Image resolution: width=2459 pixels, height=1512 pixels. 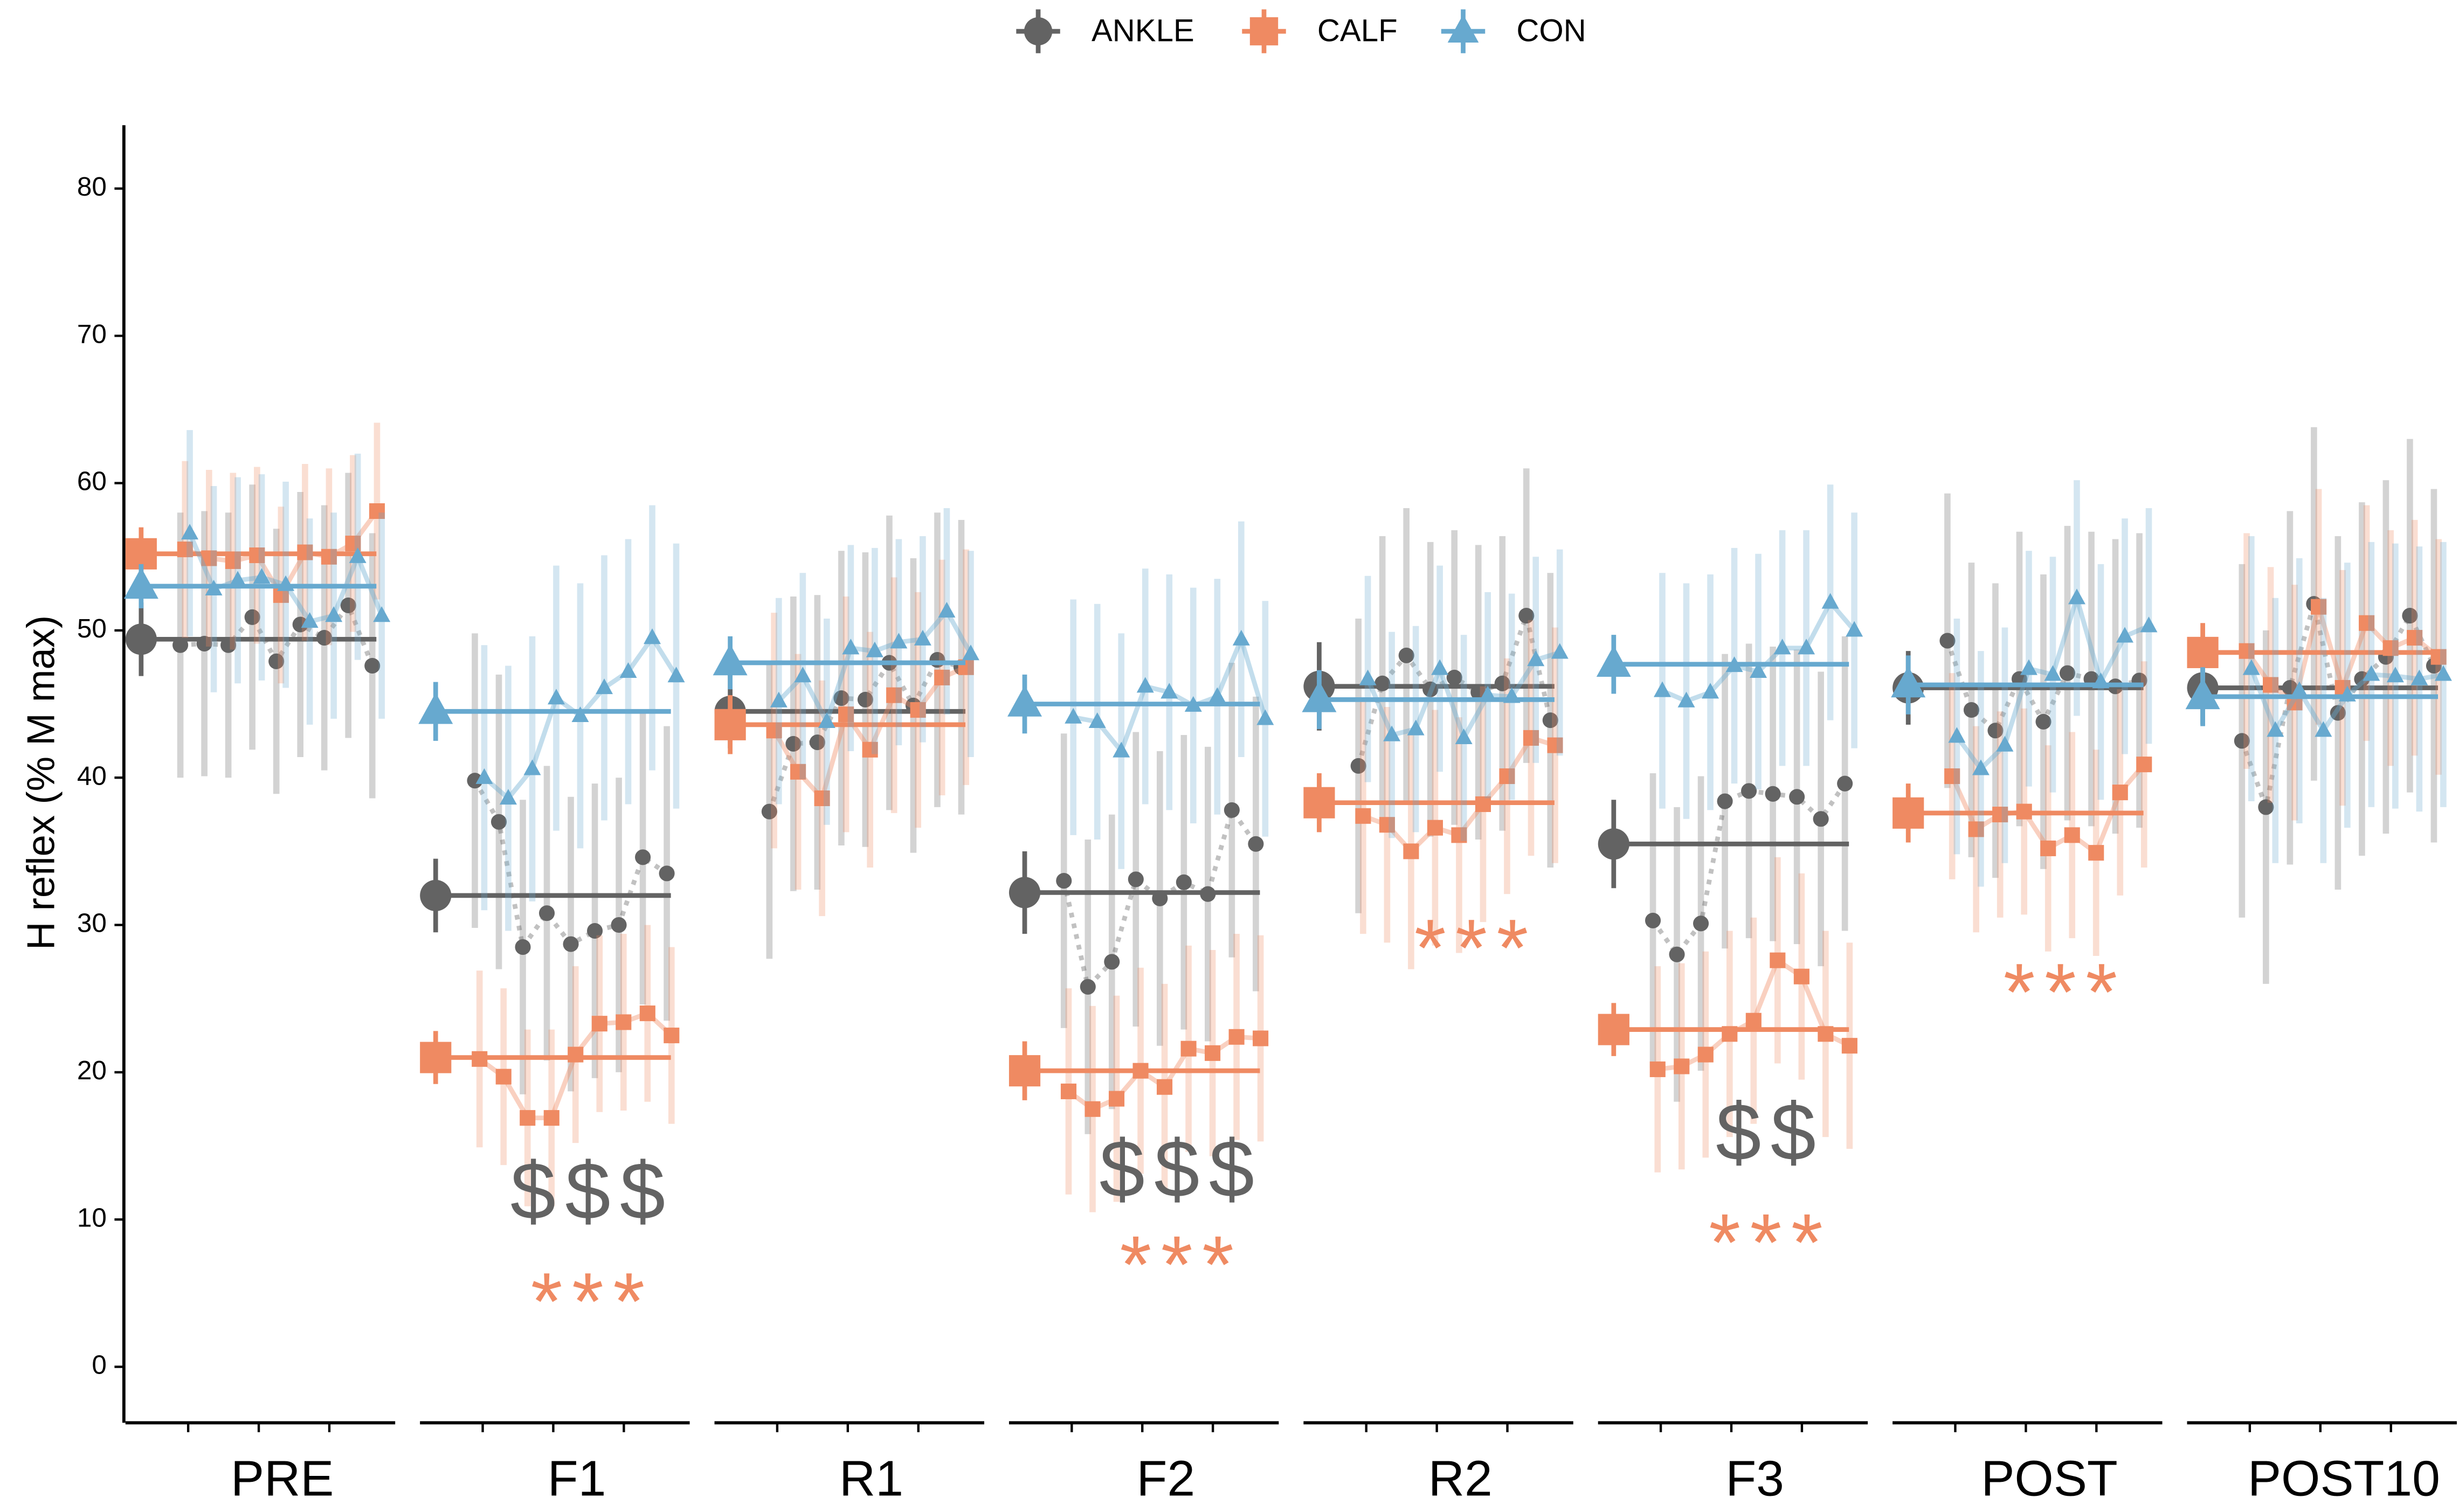 What do you see at coordinates (1754, 1478) in the screenshot?
I see `panel-label: F3` at bounding box center [1754, 1478].